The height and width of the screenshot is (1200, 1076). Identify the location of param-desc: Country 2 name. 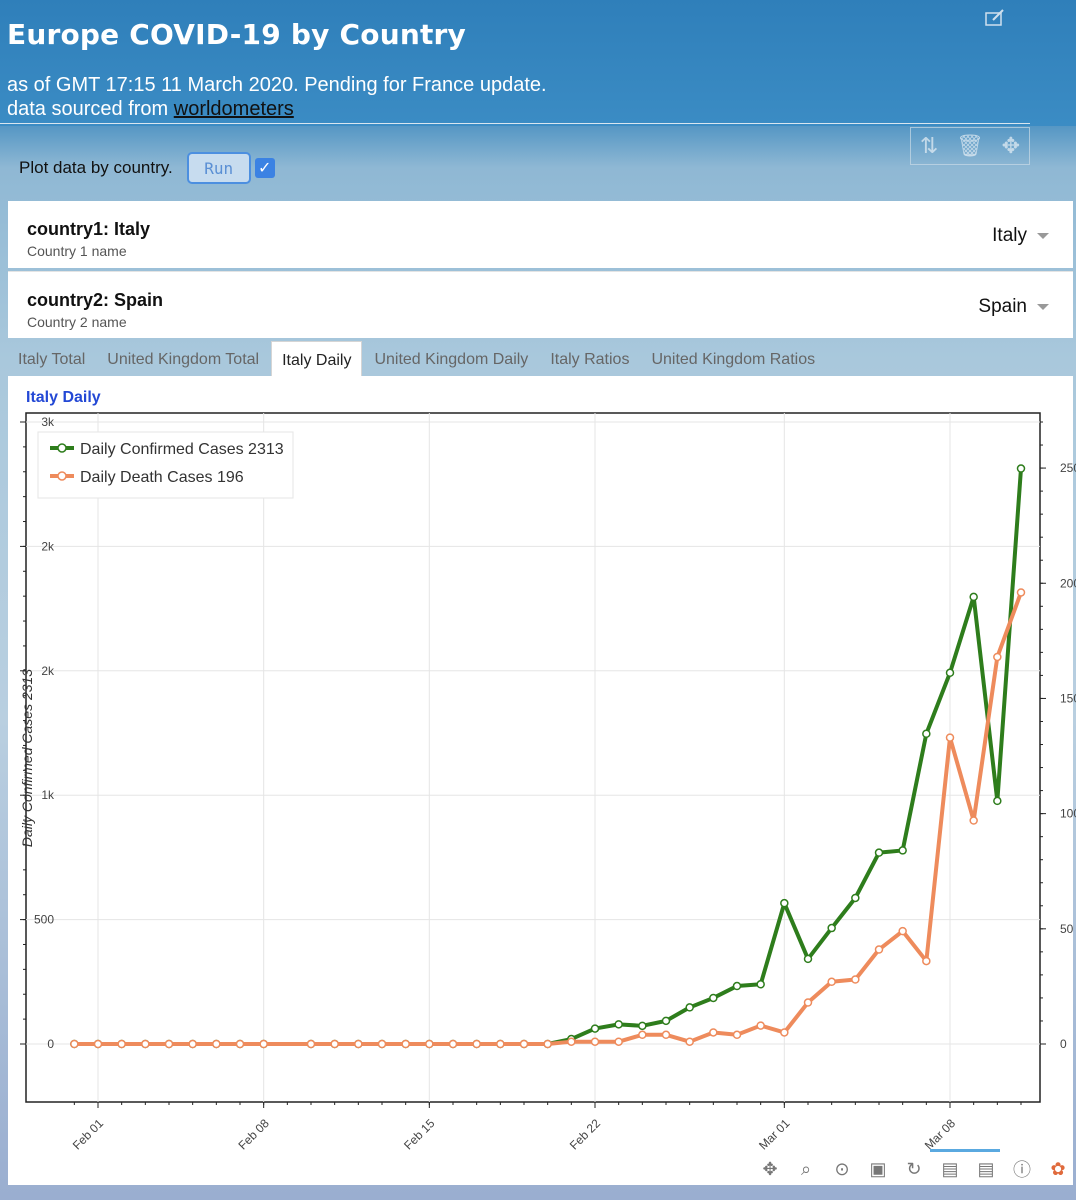
(77, 322).